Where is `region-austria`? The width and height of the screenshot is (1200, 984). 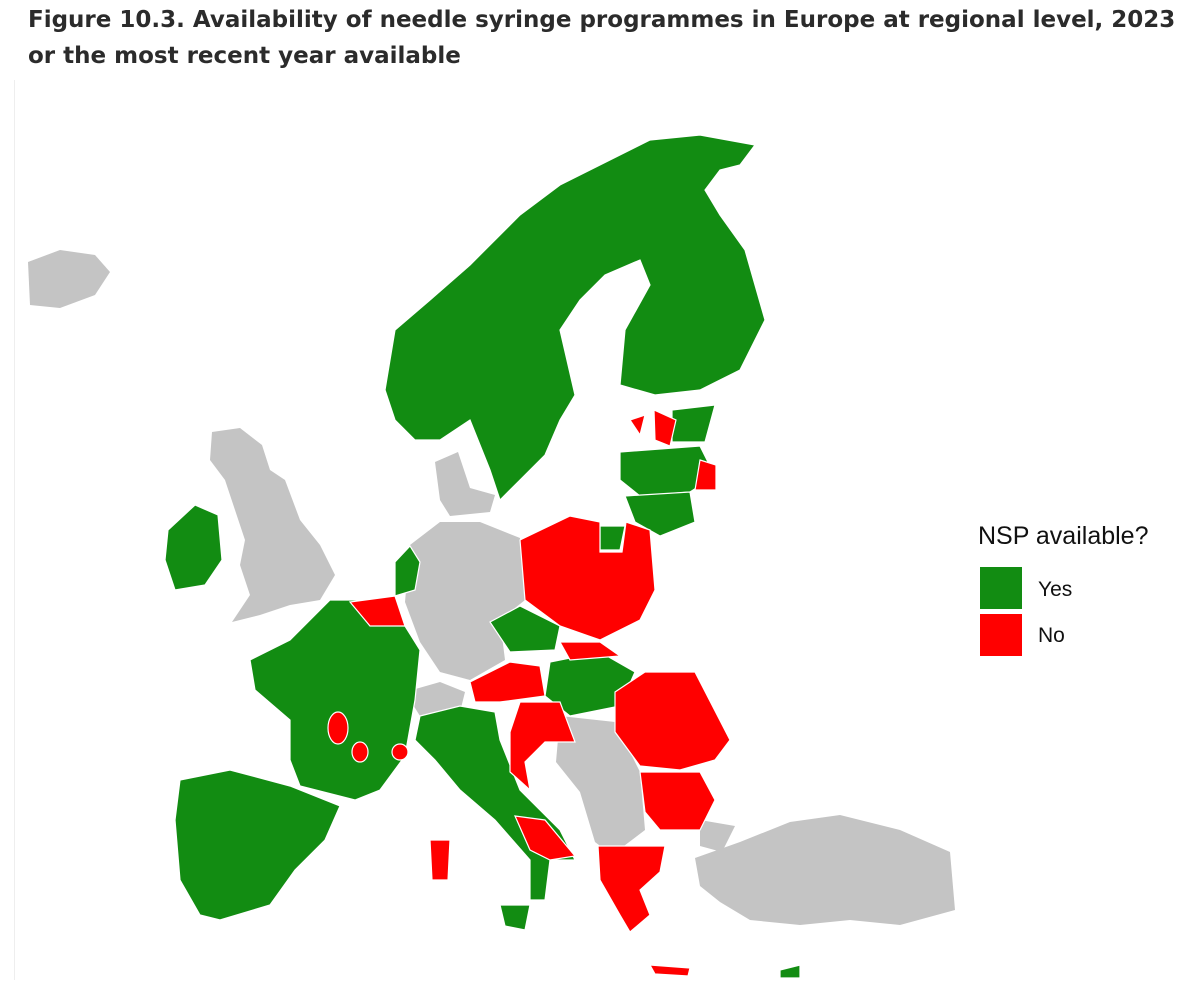 region-austria is located at coordinates (507, 682).